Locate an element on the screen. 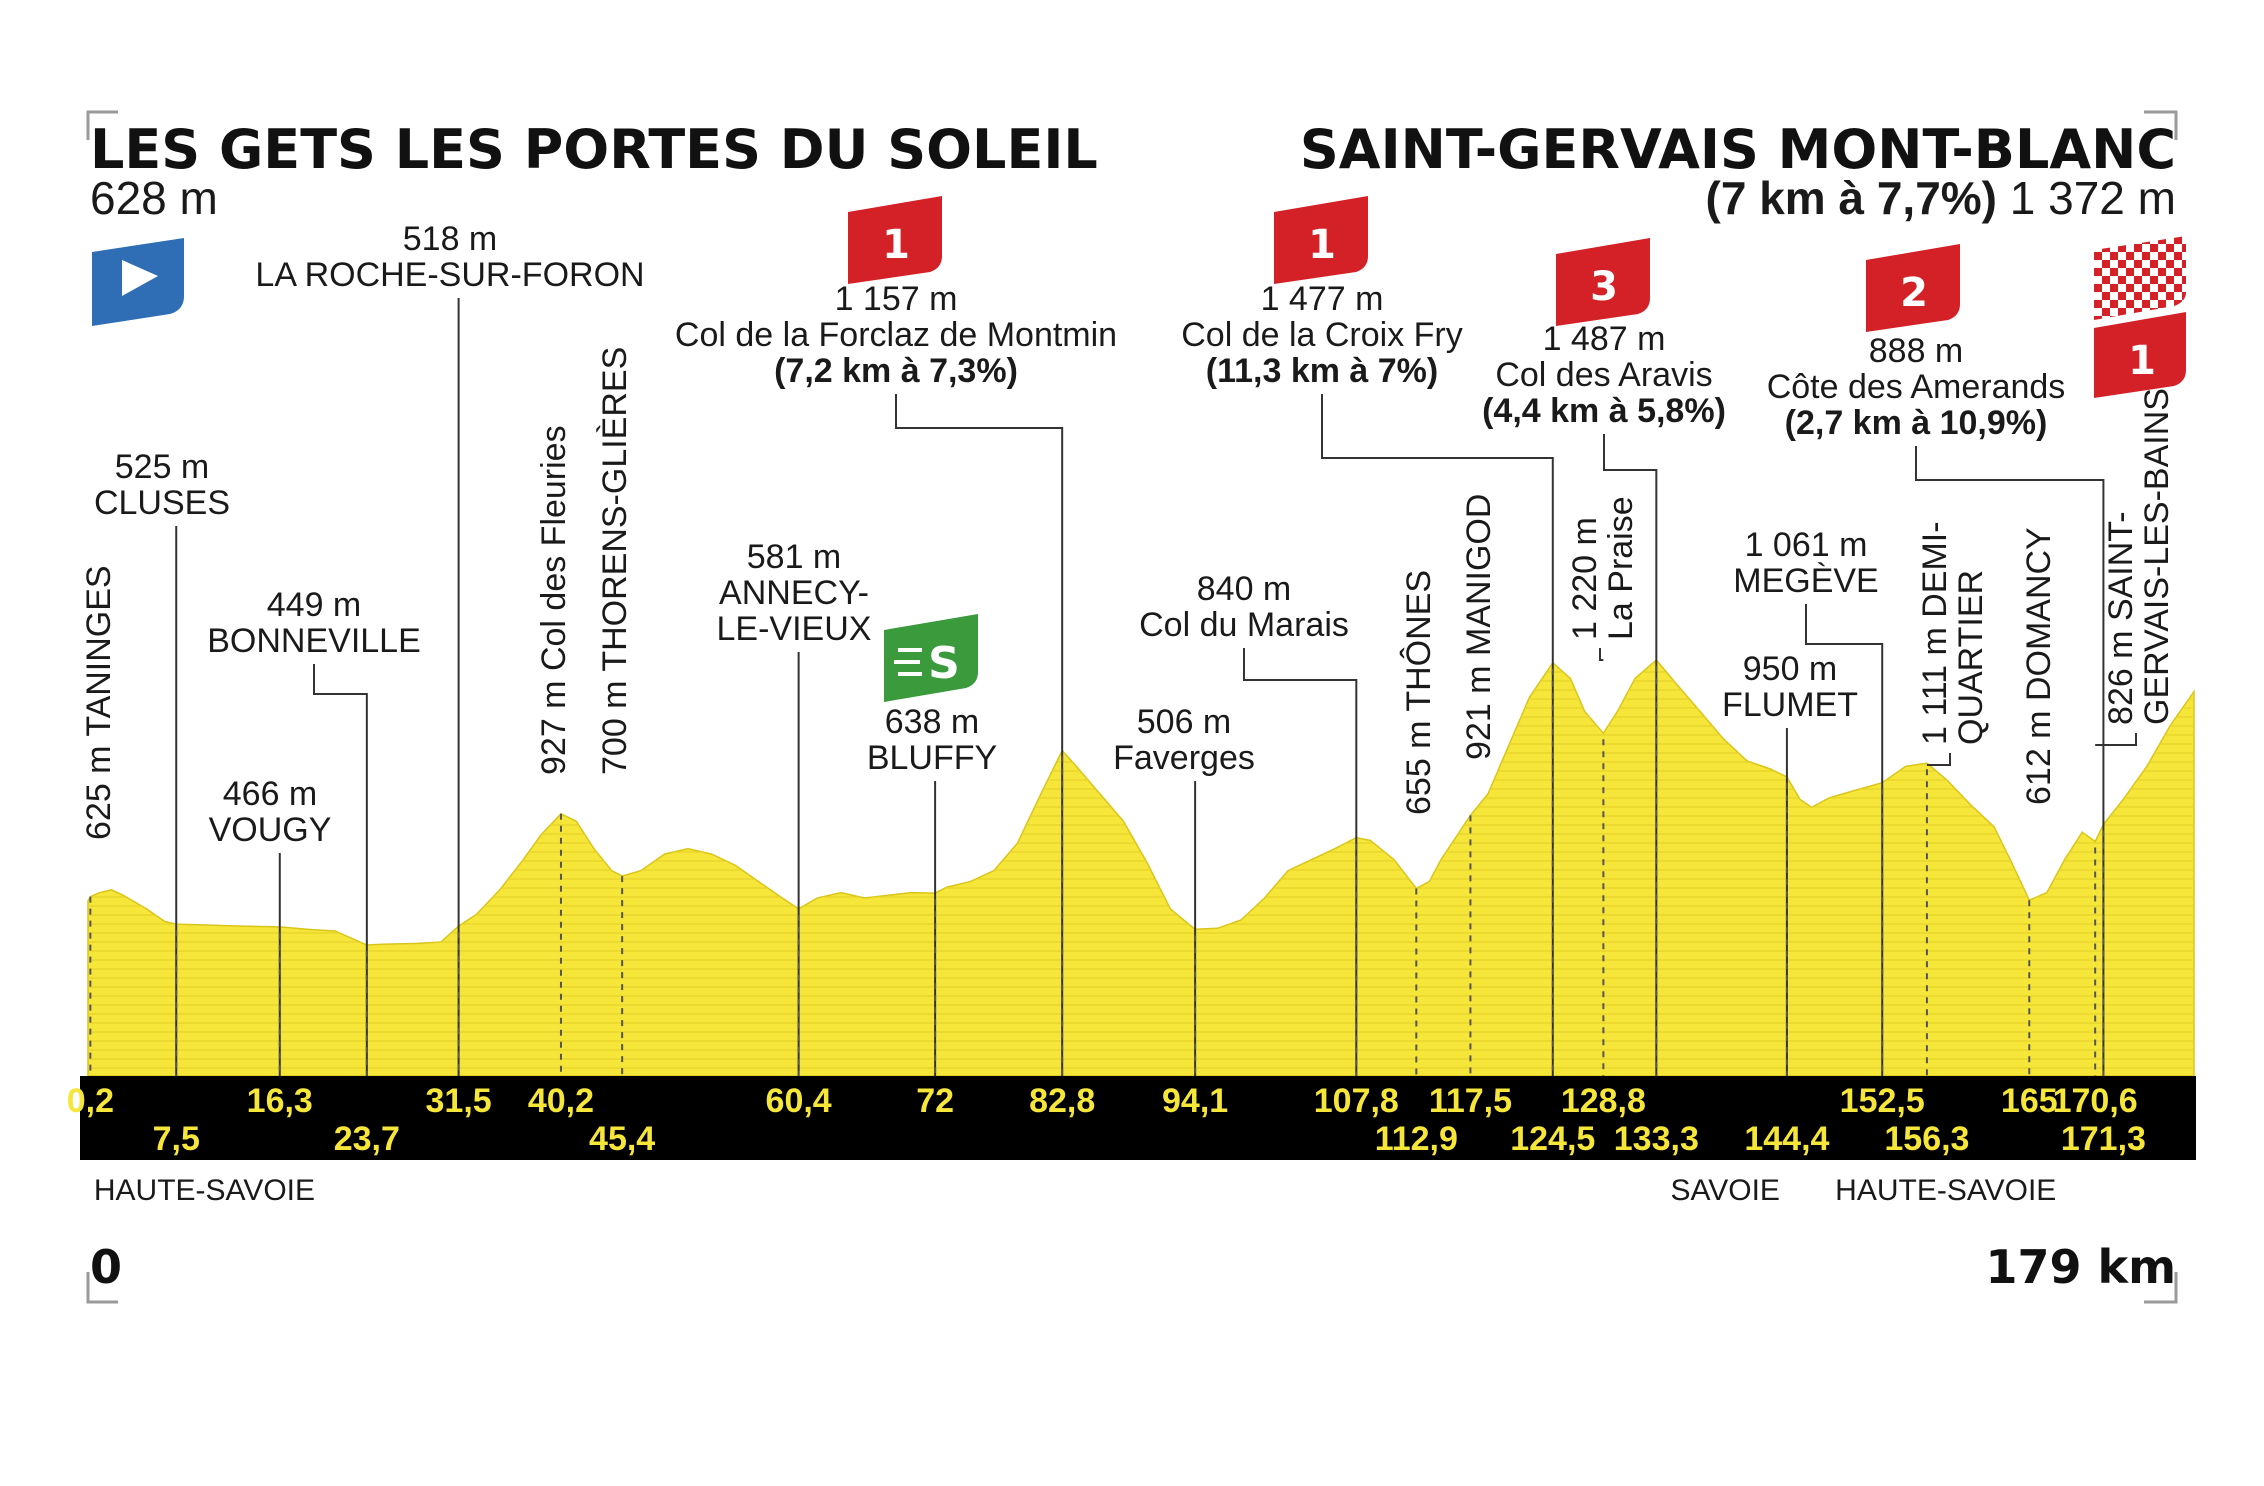  annotation-line: BONNEVILLE is located at coordinates (314, 641).